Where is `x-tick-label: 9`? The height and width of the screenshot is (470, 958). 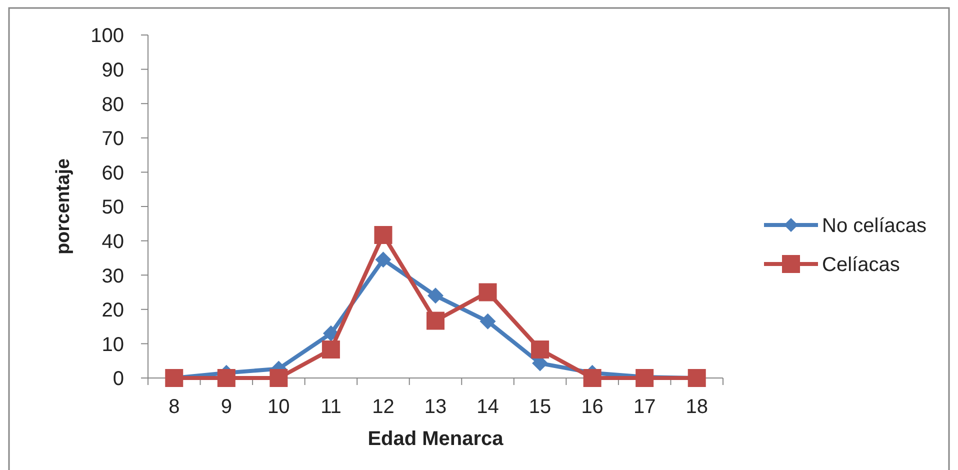 x-tick-label: 9 is located at coordinates (226, 407).